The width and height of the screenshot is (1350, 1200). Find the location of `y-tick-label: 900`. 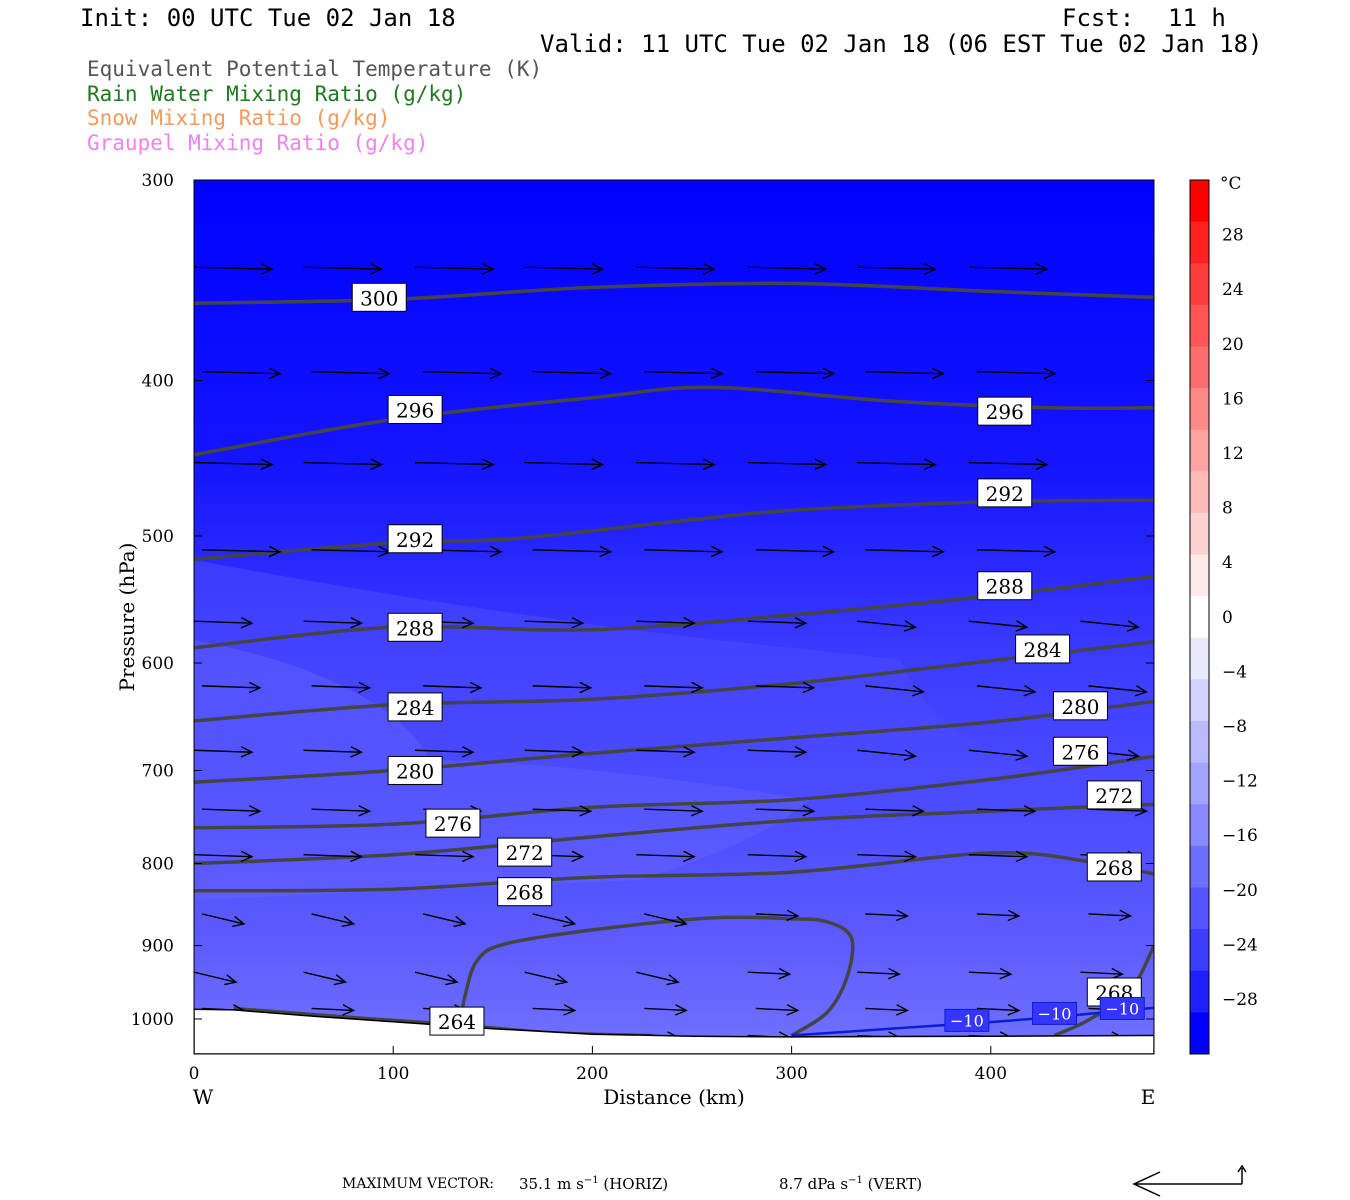

y-tick-label: 900 is located at coordinates (158, 947).